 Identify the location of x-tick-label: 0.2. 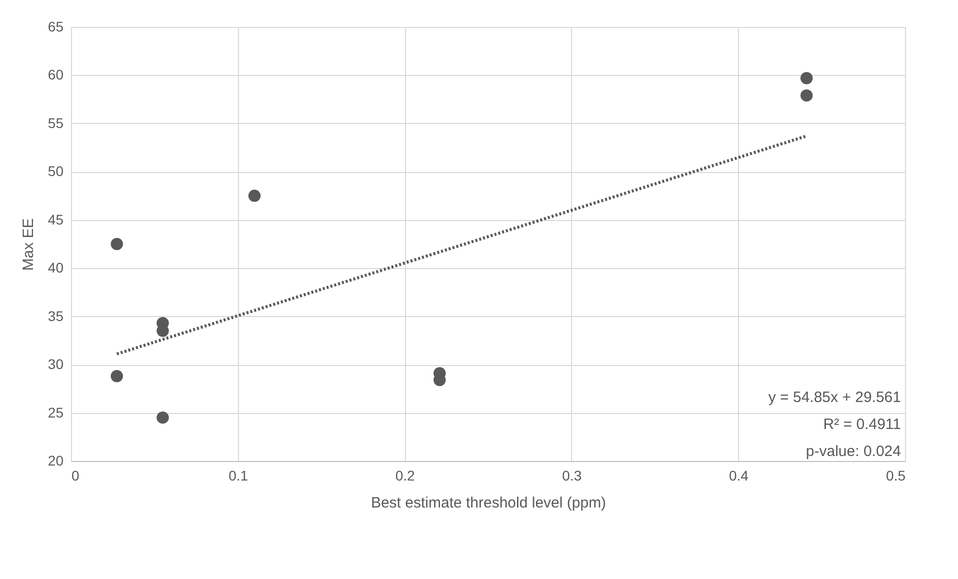
(405, 476).